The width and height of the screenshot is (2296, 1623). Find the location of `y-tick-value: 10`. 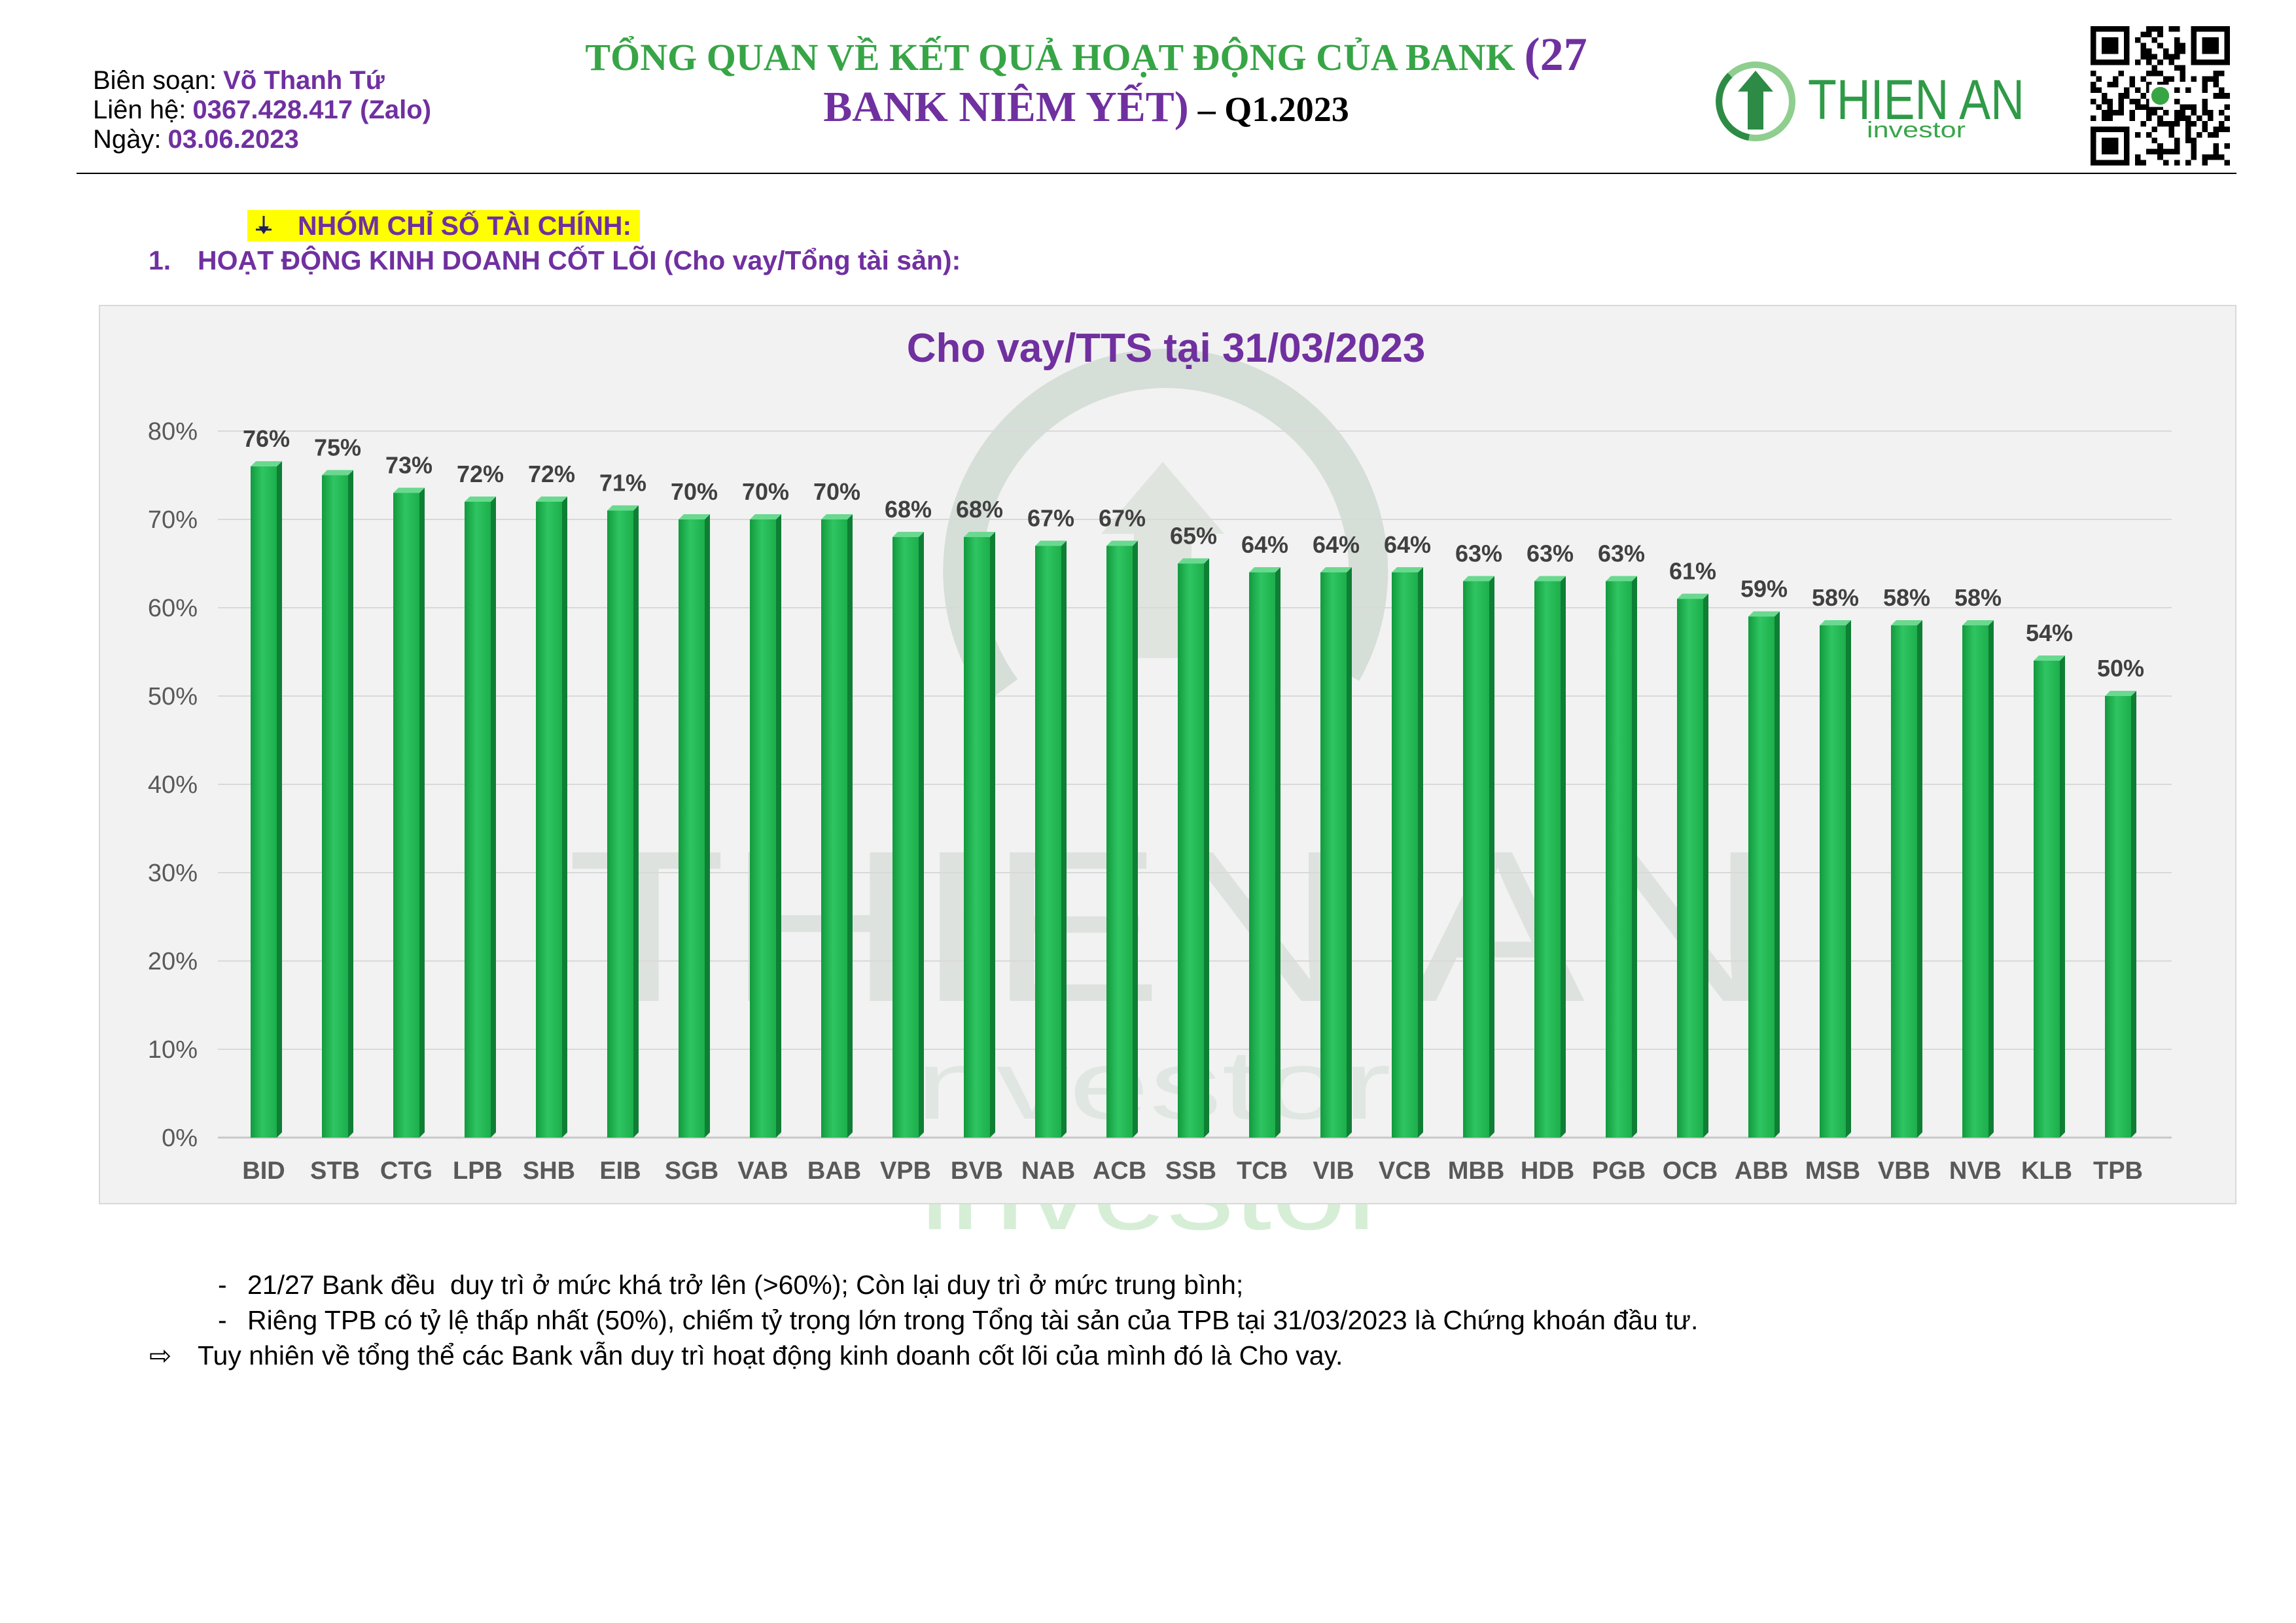

y-tick-value: 10 is located at coordinates (161, 1050).